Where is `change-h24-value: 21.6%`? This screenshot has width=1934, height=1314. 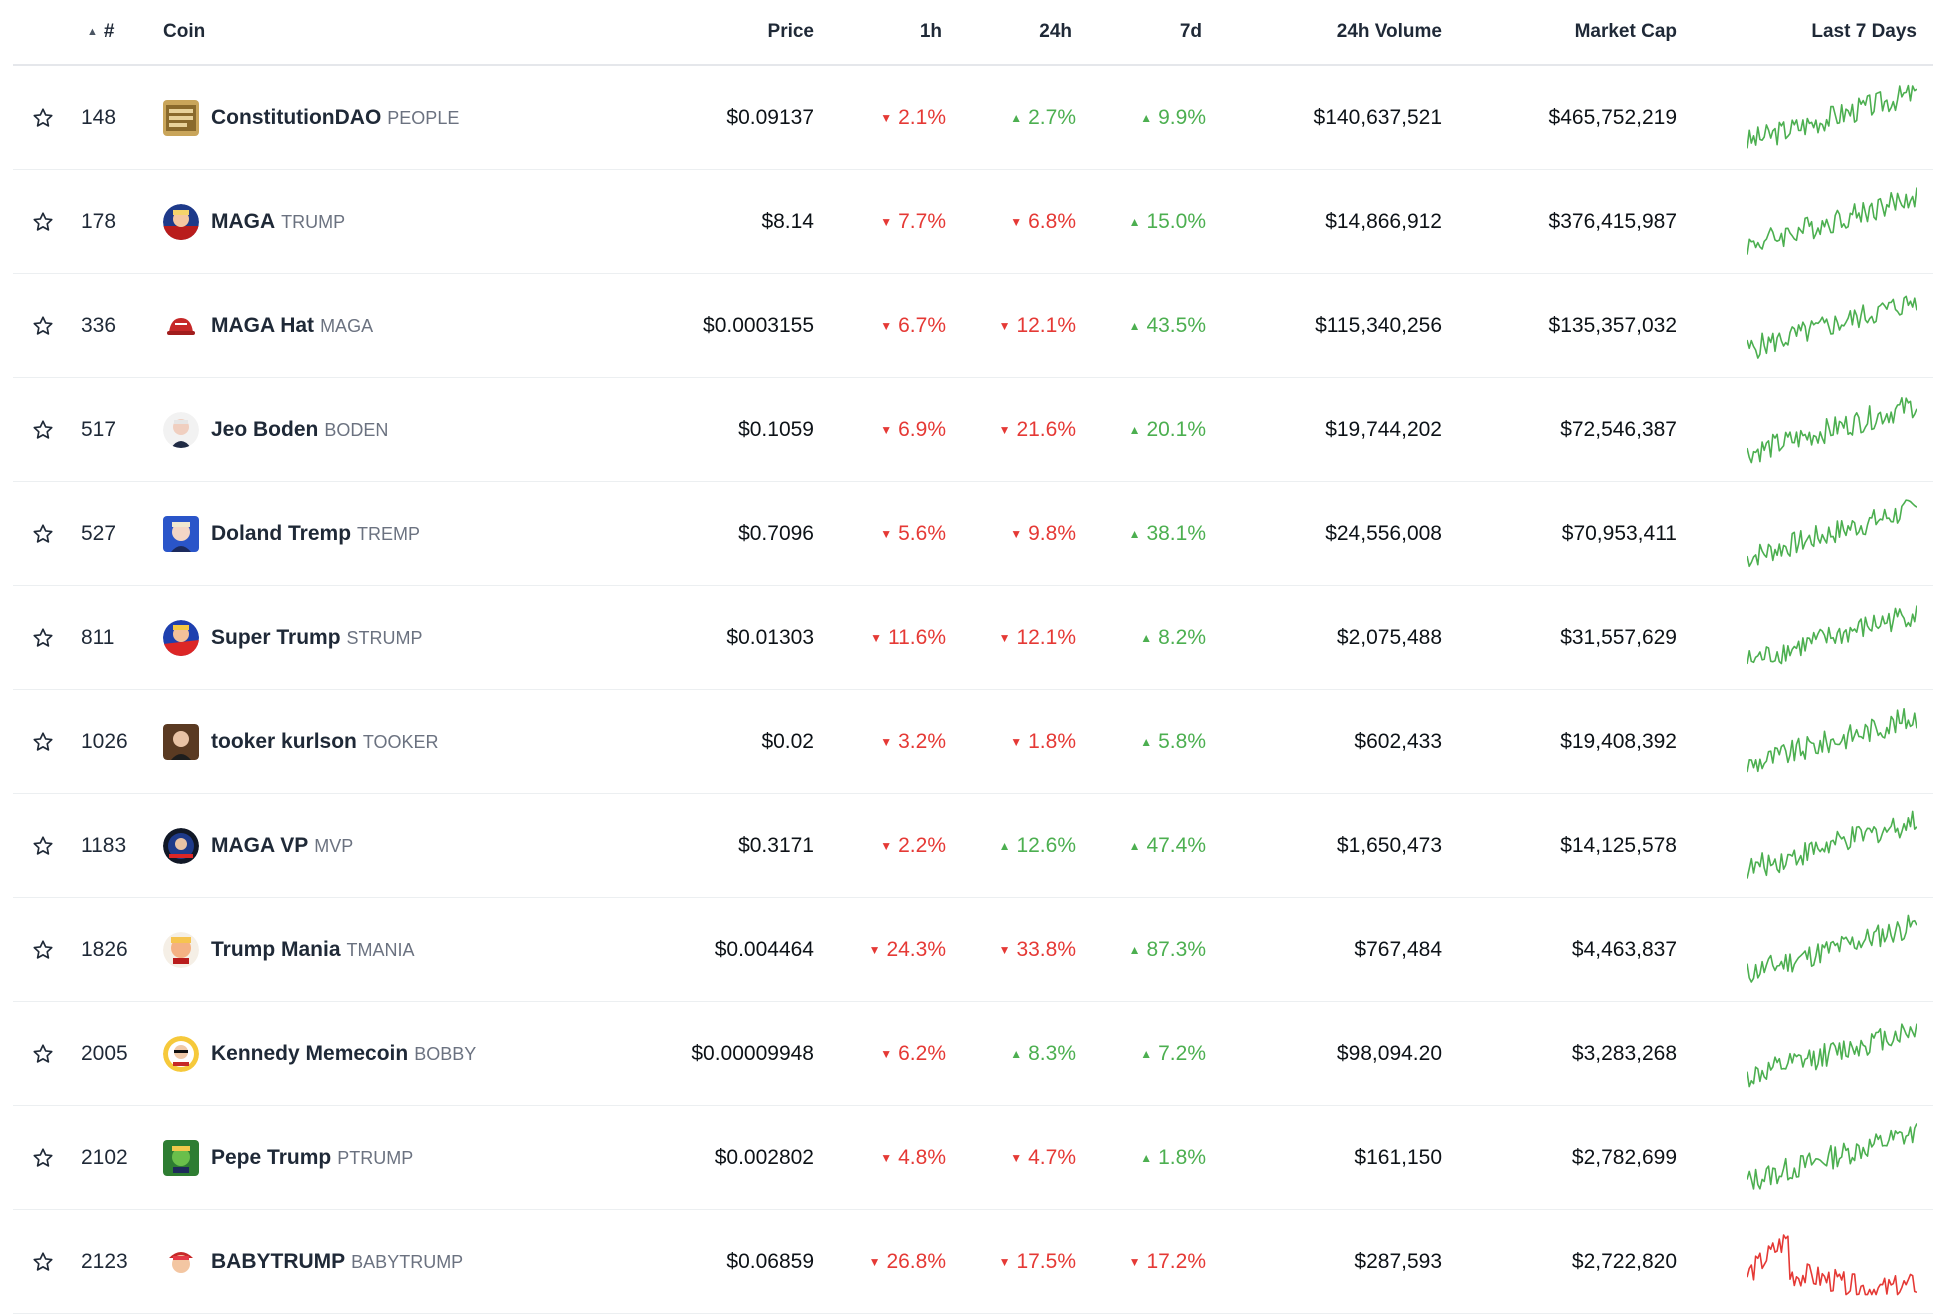
change-h24-value: 21.6% is located at coordinates (1046, 429).